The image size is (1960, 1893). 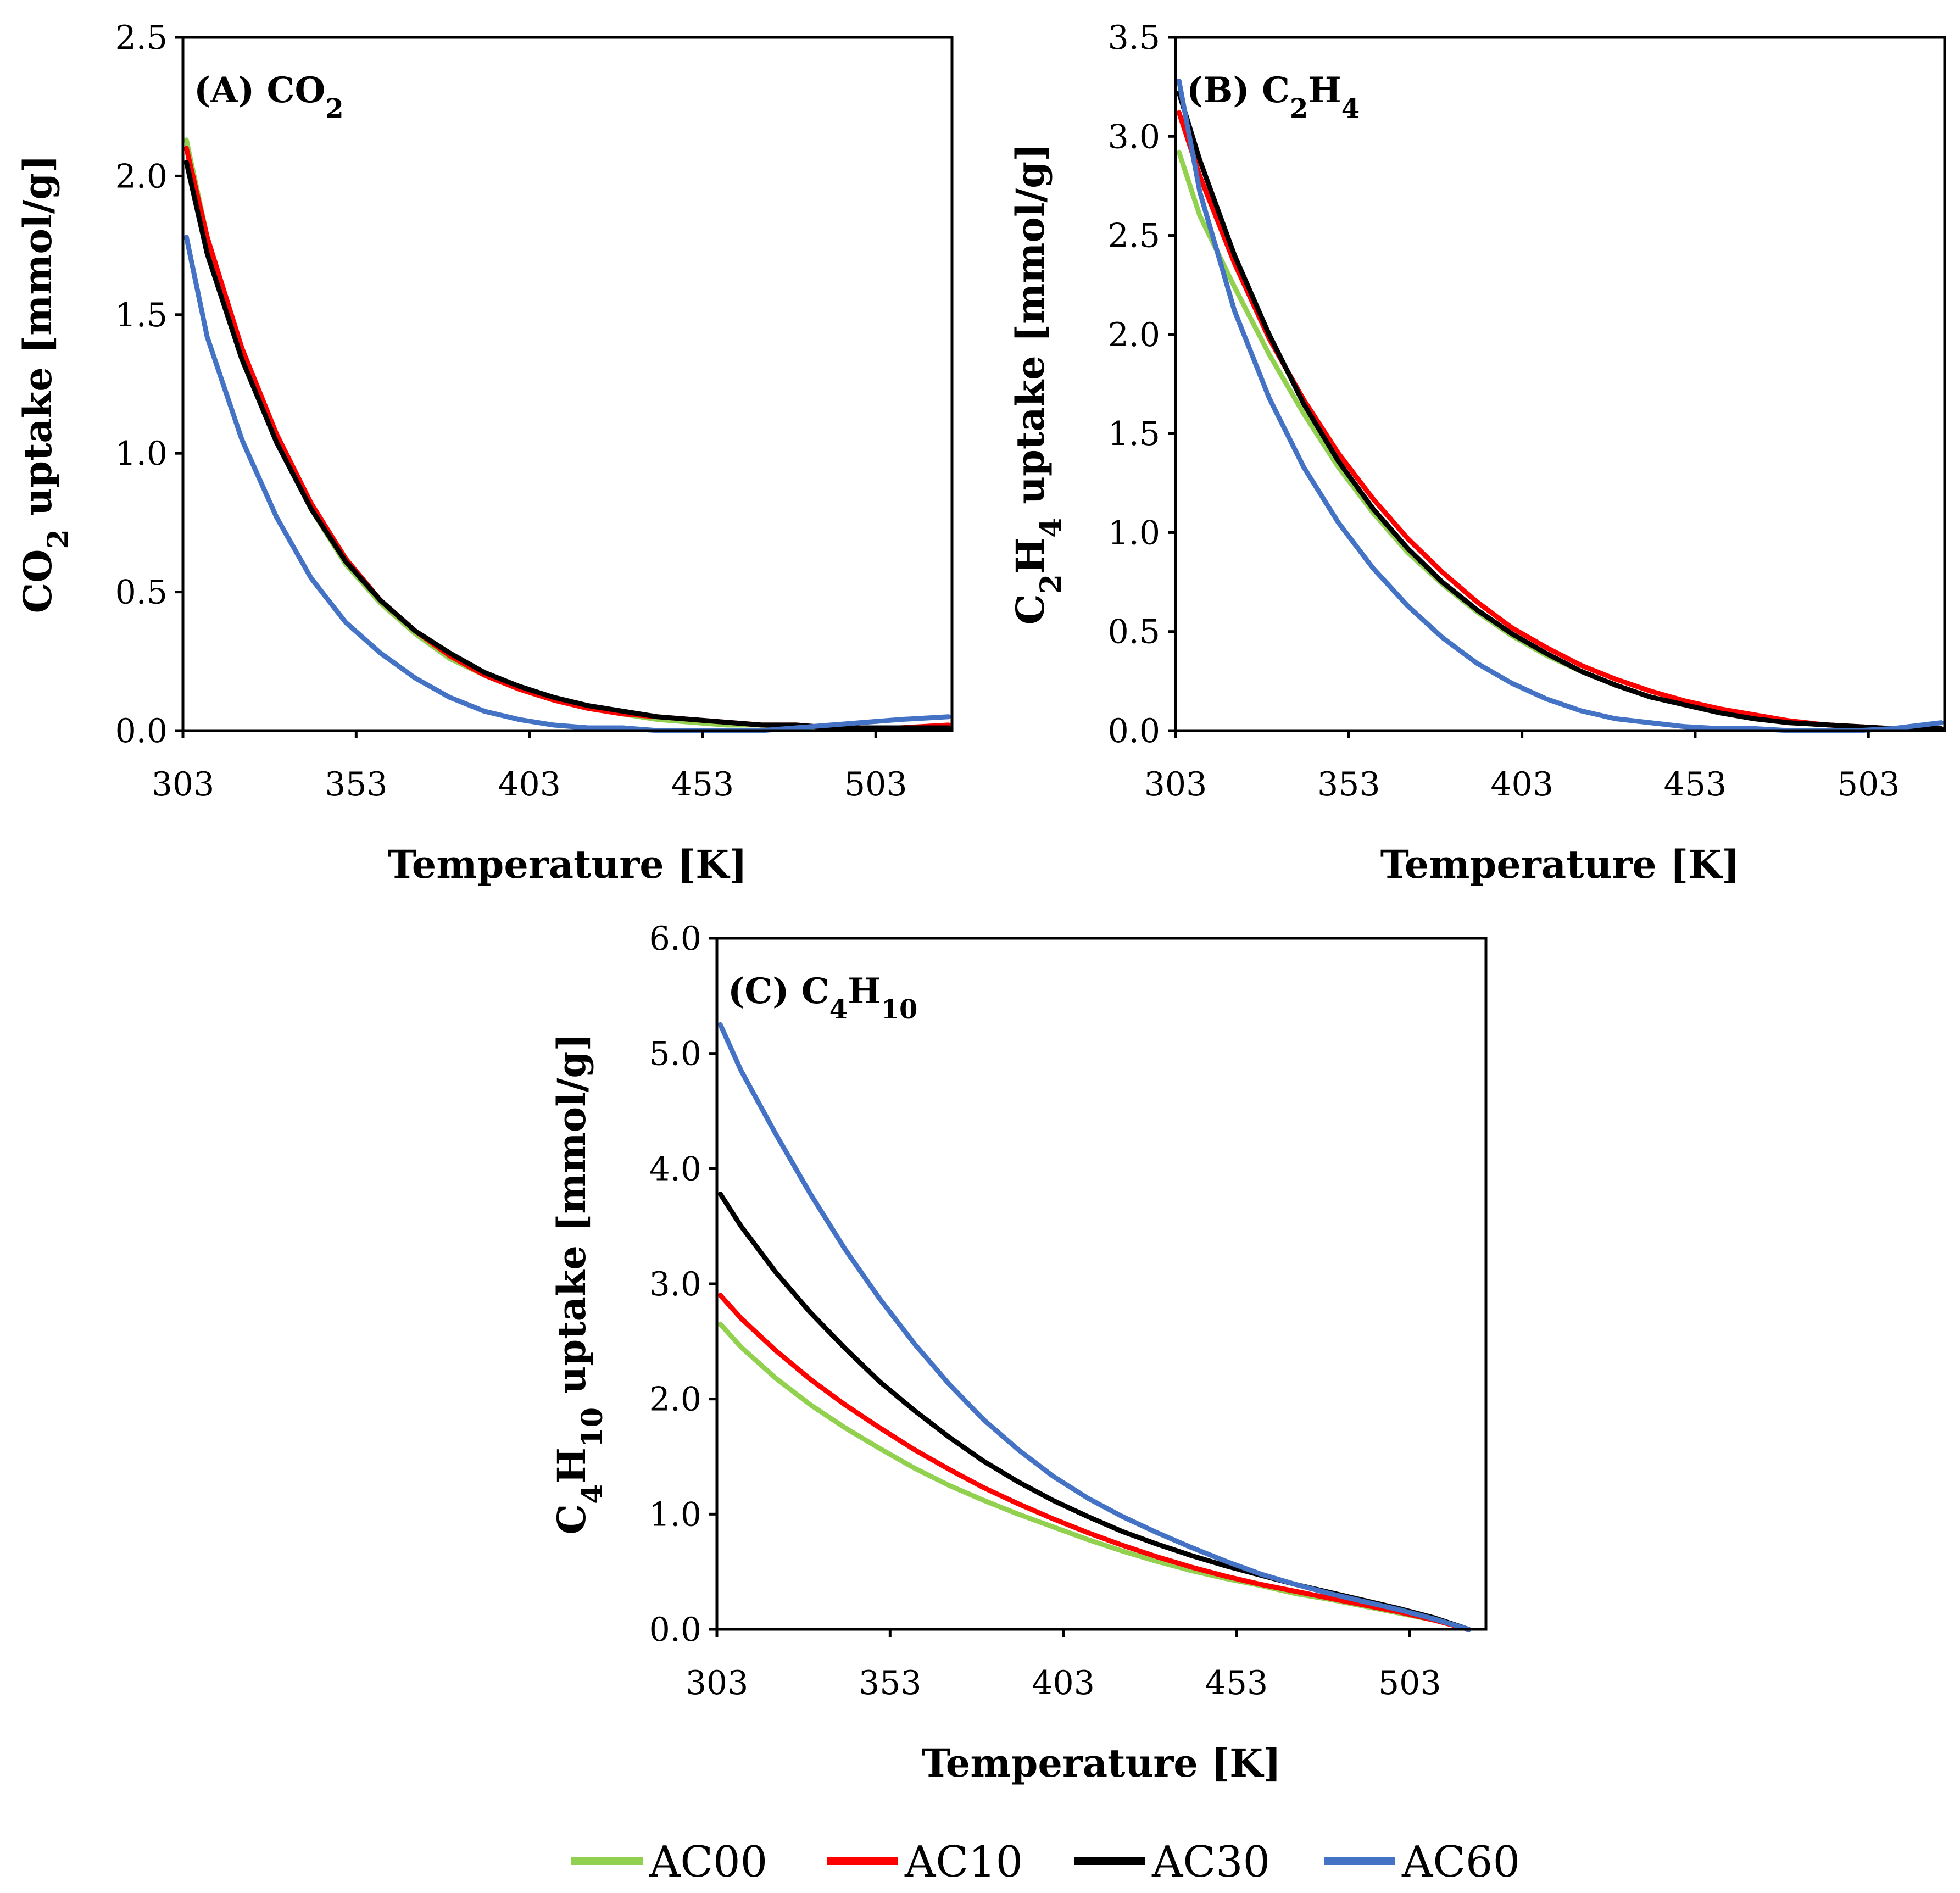 I want to click on y-axis-title: C4H10 uptake [mmol/g], so click(x=579, y=1284).